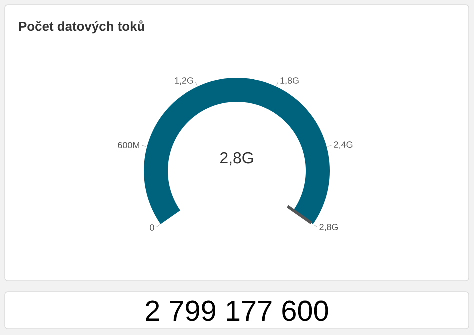 The width and height of the screenshot is (474, 335). Describe the element at coordinates (129, 145) in the screenshot. I see `text: 600M` at that location.